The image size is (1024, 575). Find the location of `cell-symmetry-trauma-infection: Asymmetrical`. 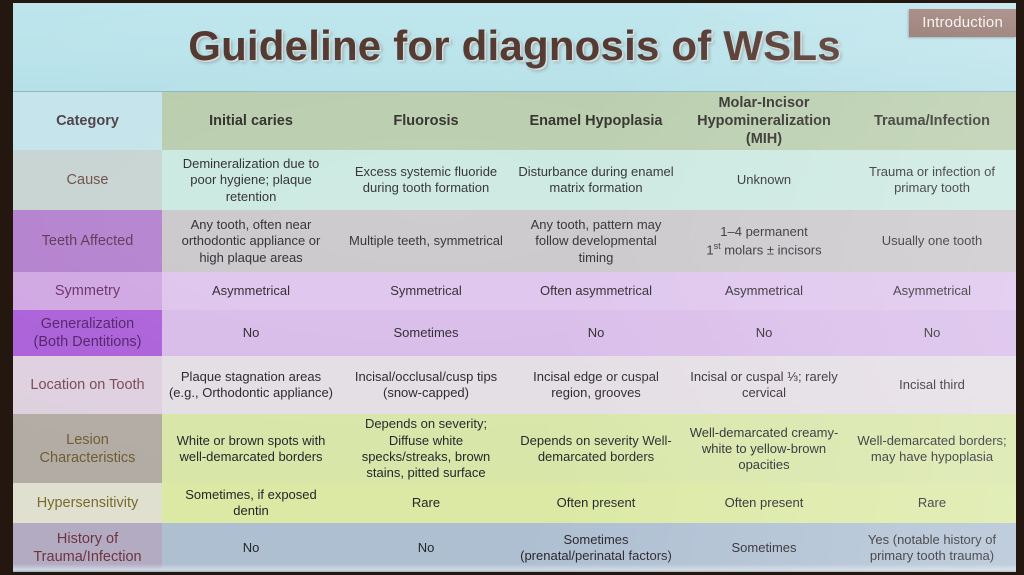

cell-symmetry-trauma-infection: Asymmetrical is located at coordinates (932, 291).